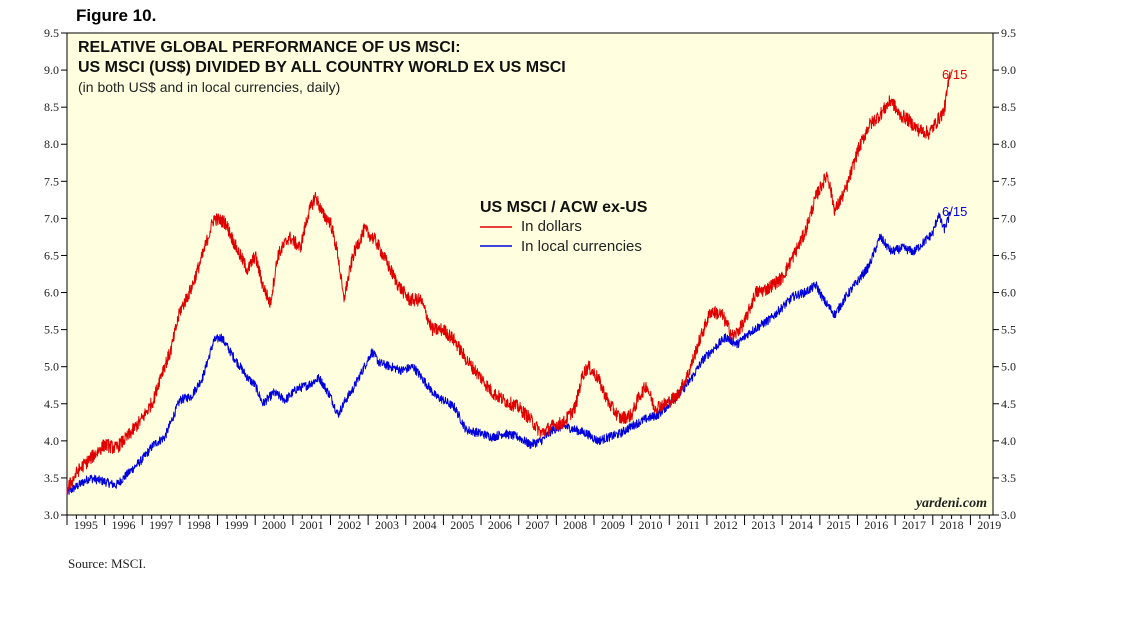  What do you see at coordinates (51, 181) in the screenshot?
I see `y-tick-label-left: 7.5` at bounding box center [51, 181].